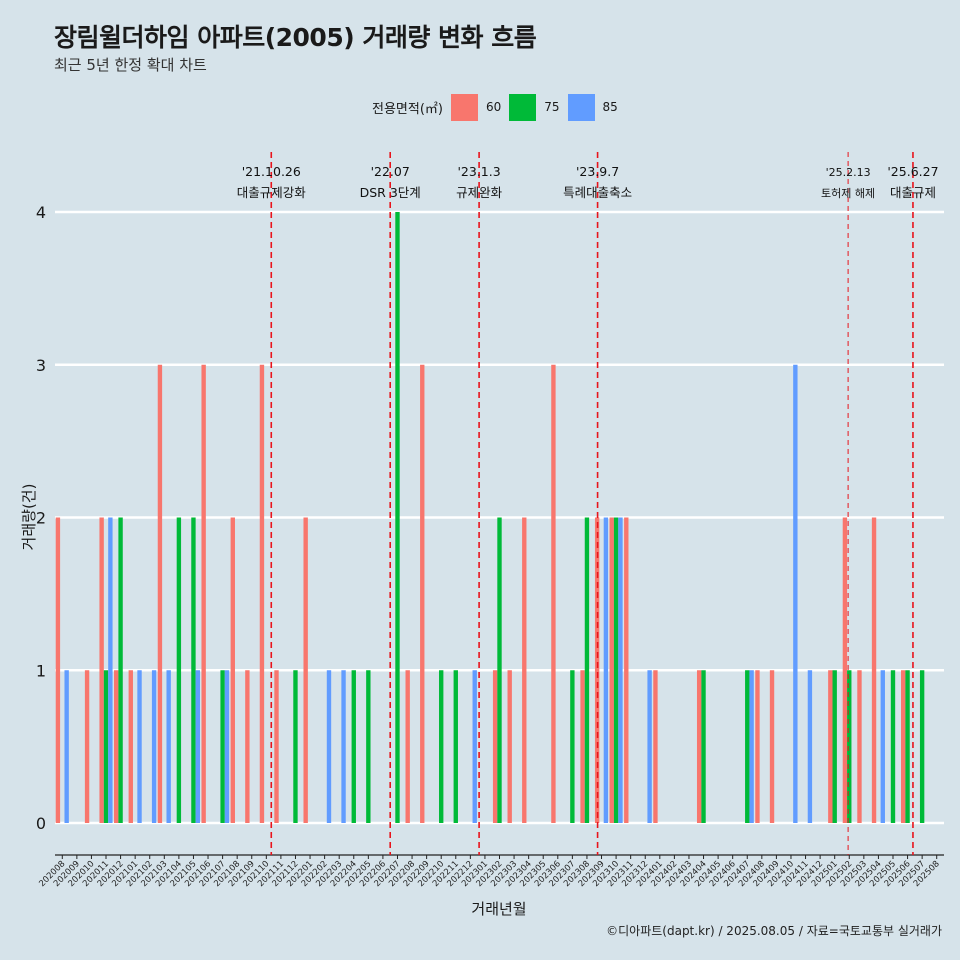 The height and width of the screenshot is (960, 960). What do you see at coordinates (479, 192) in the screenshot?
I see `event-label-2: 규제완화` at bounding box center [479, 192].